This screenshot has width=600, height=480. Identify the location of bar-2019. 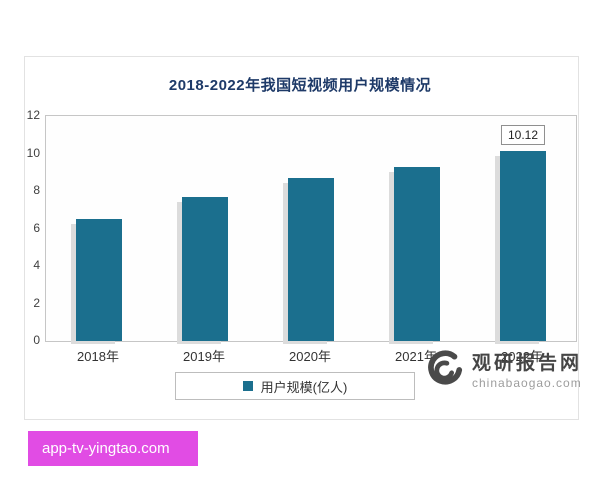
(205, 268).